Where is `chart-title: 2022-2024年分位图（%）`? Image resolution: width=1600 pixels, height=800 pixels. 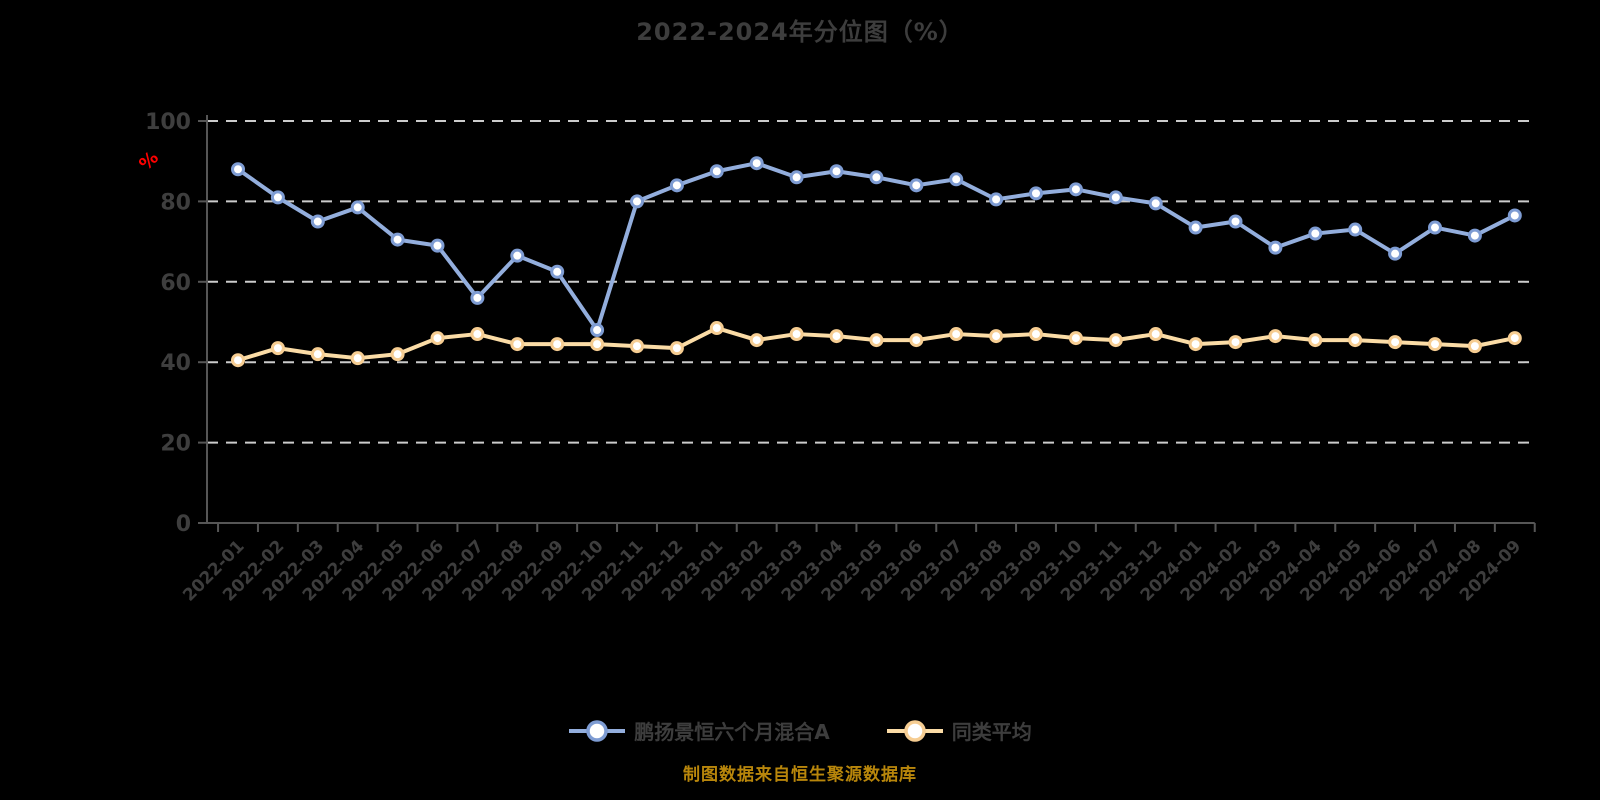 chart-title: 2022-2024年分位图（%） is located at coordinates (800, 32).